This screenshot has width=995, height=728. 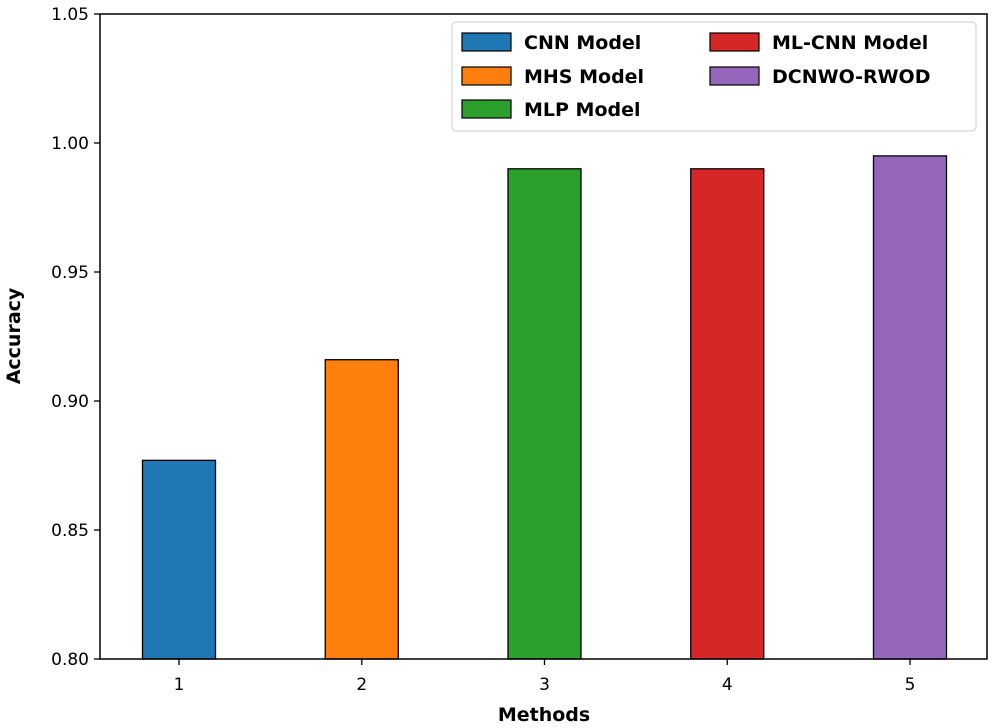 I want to click on legend-label: CNN Model, so click(x=582, y=43).